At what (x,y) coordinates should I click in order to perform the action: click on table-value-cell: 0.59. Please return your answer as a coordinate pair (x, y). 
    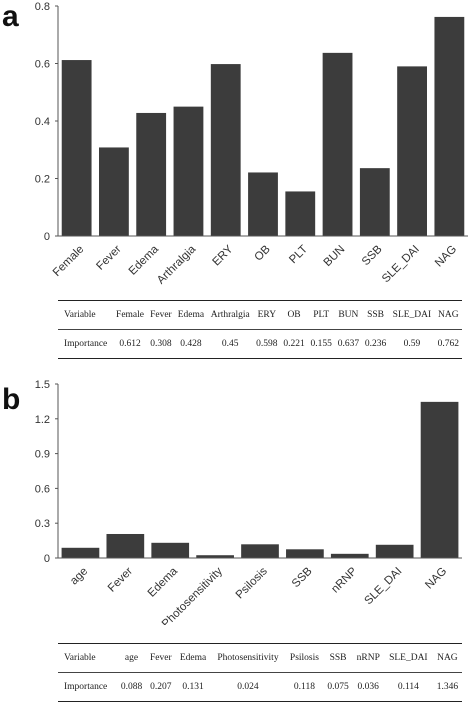
    Looking at the image, I should click on (412, 344).